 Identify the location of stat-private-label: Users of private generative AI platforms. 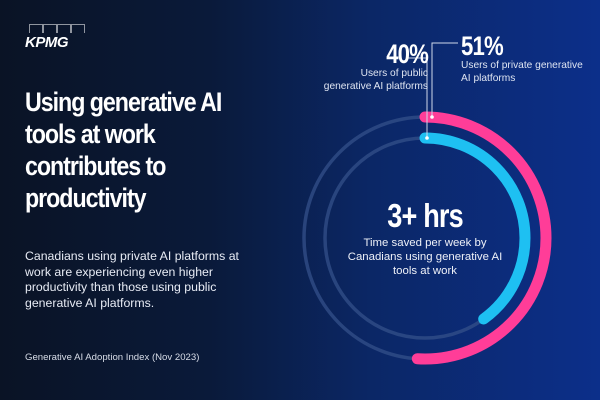
(522, 72).